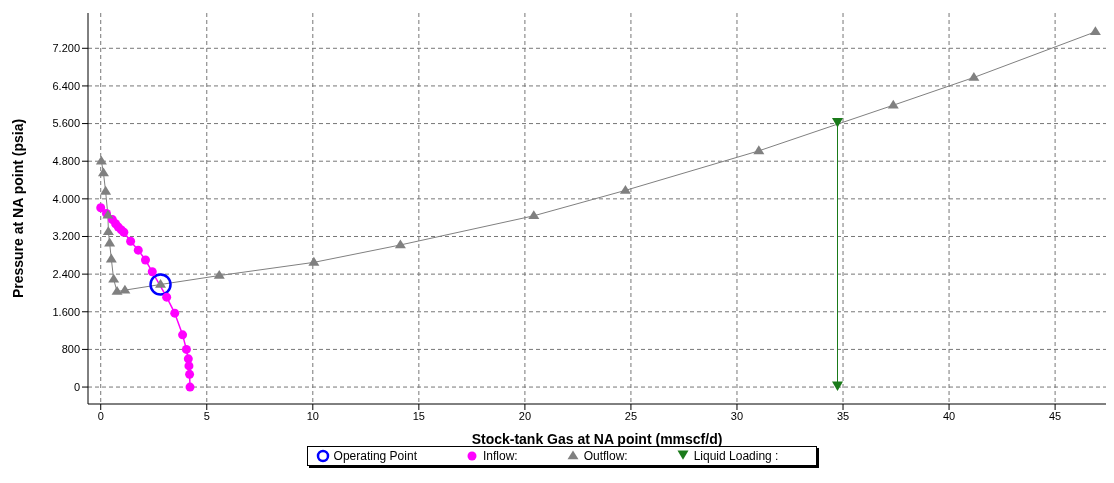  What do you see at coordinates (76, 386) in the screenshot?
I see `y-tick-label: 0` at bounding box center [76, 386].